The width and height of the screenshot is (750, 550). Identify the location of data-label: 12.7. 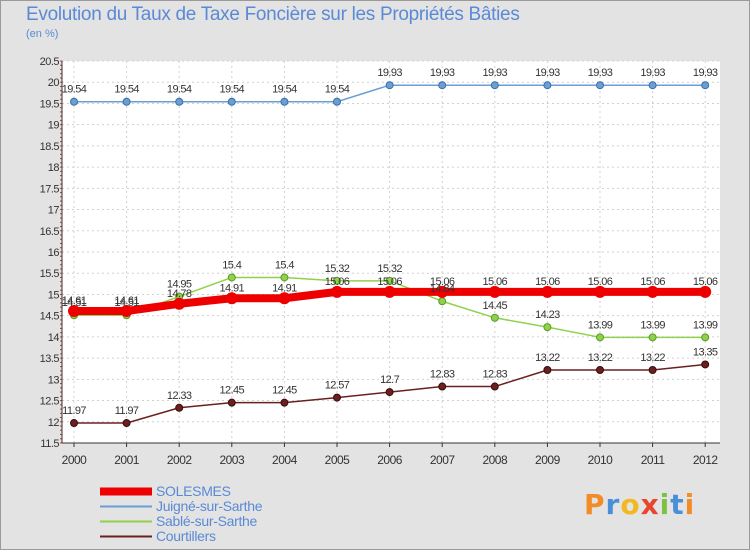
(389, 380).